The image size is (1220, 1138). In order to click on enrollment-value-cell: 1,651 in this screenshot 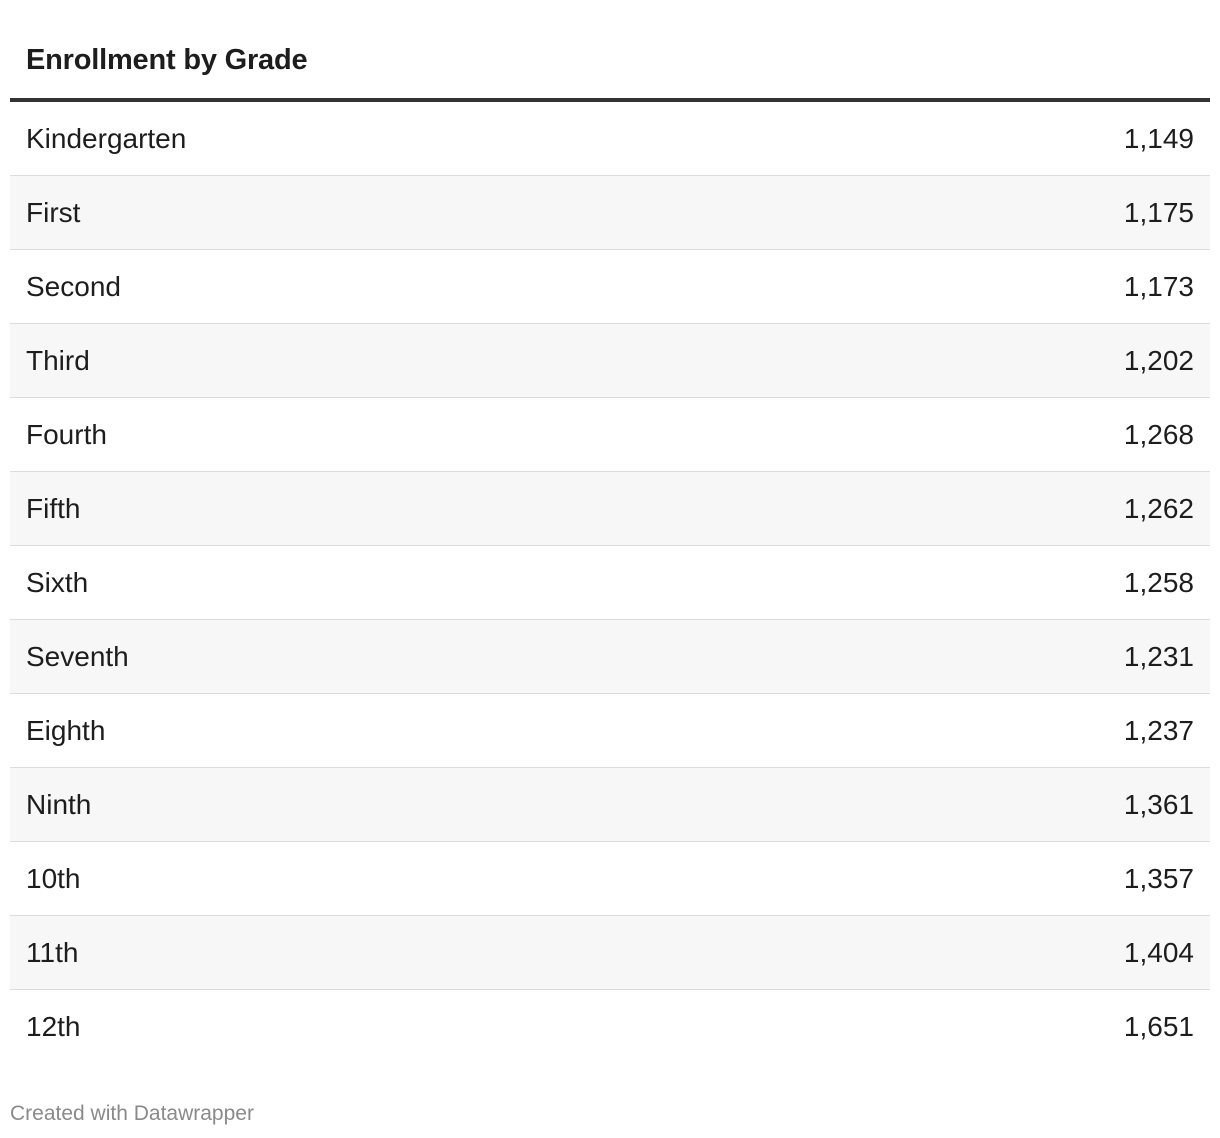, I will do `click(1158, 1026)`.